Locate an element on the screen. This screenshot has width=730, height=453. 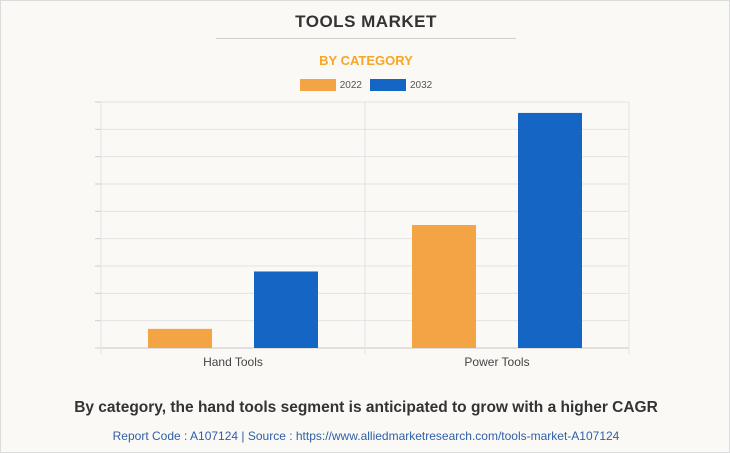
chart-title: TOOLS MARKET is located at coordinates (366, 21).